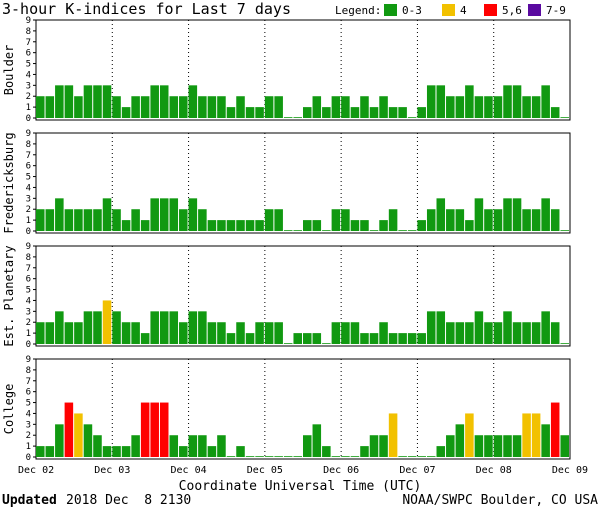 This screenshot has height=515, width=600. Describe the element at coordinates (494, 470) in the screenshot. I see `x-tick-label: Dec 08` at that location.